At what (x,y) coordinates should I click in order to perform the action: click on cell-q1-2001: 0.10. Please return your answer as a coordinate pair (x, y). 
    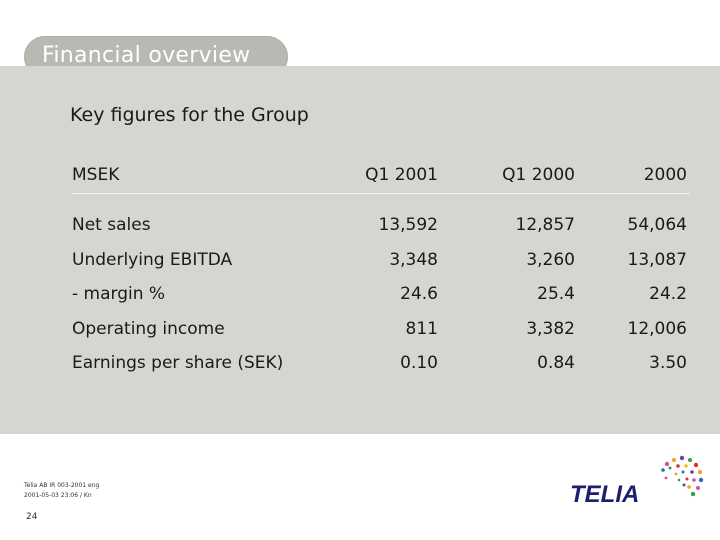
    Looking at the image, I should click on (419, 363).